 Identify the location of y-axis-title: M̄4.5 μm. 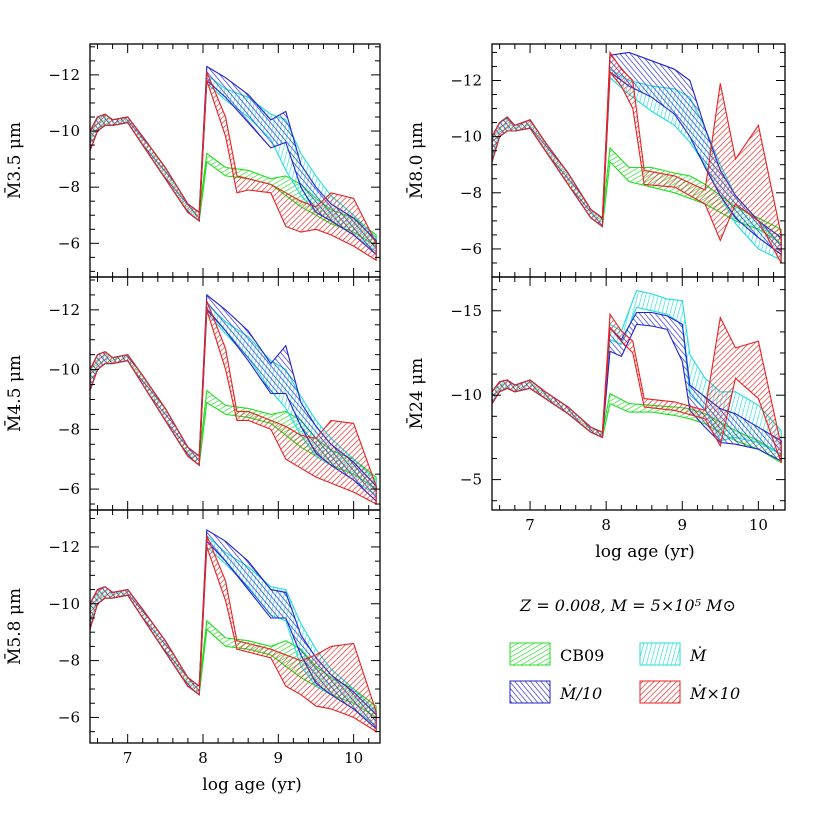
(14, 393).